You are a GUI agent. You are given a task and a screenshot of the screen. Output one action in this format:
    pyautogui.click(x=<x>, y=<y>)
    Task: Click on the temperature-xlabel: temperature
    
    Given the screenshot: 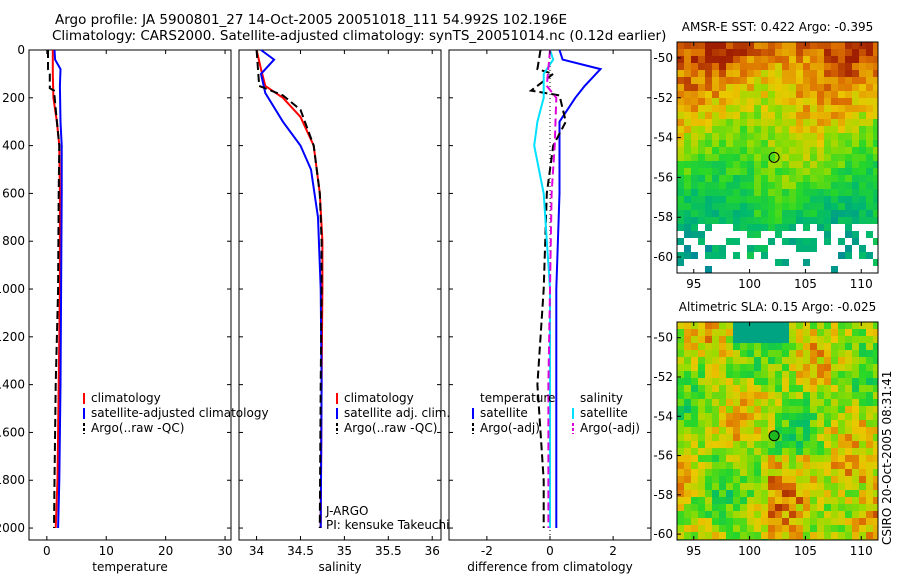 What is the action you would take?
    pyautogui.click(x=129, y=567)
    